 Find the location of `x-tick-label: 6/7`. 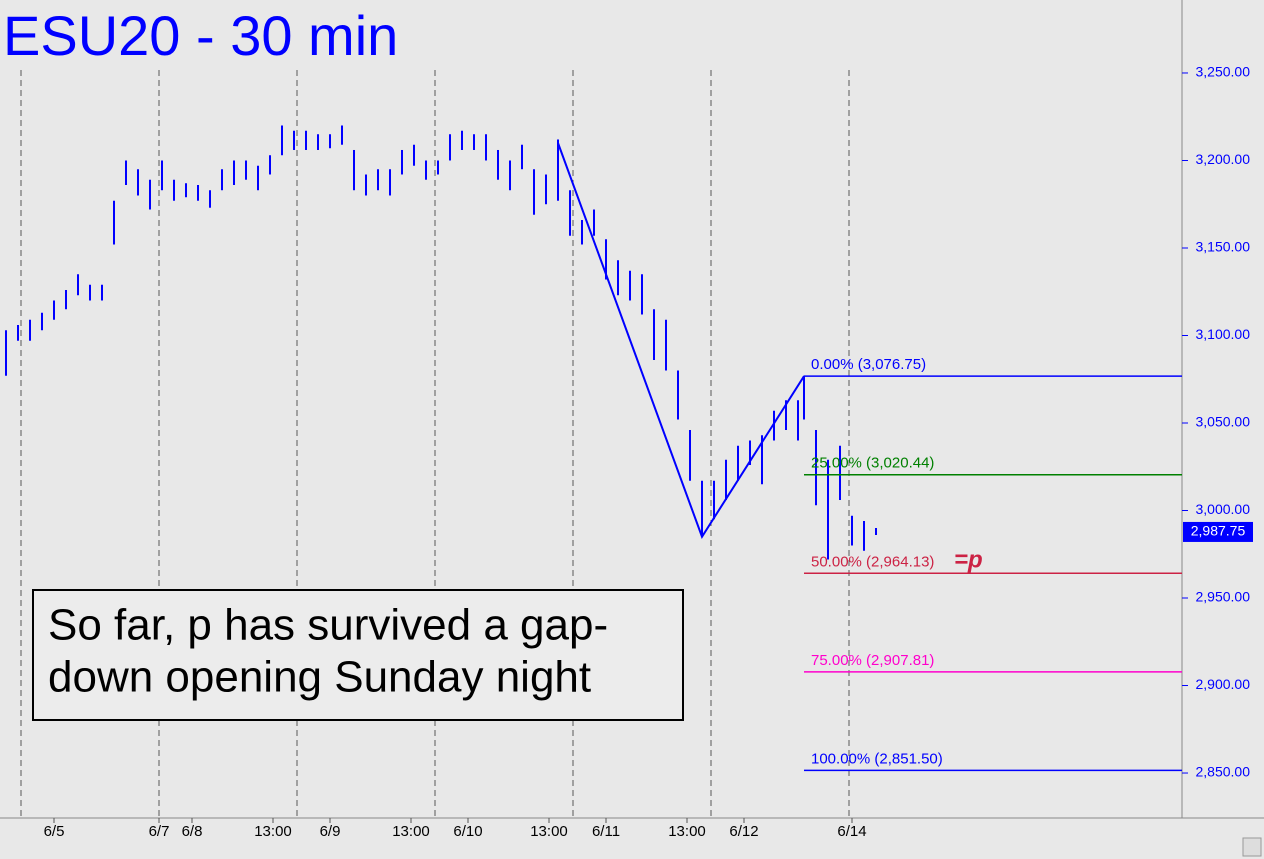

x-tick-label: 6/7 is located at coordinates (159, 831).